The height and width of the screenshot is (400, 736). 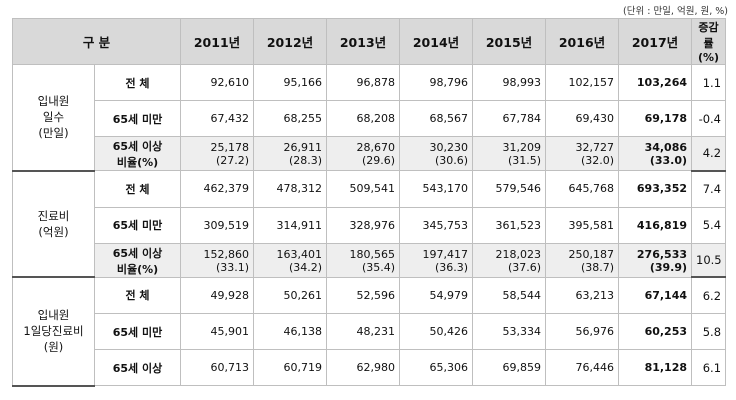 I want to click on value-cell: 197,417, so click(x=436, y=251).